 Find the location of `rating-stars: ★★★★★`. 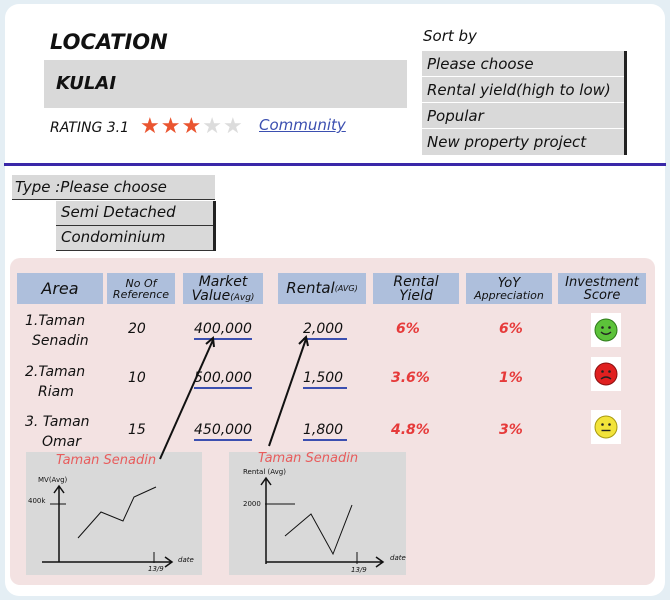

rating-stars: ★★★★★ is located at coordinates (192, 126).